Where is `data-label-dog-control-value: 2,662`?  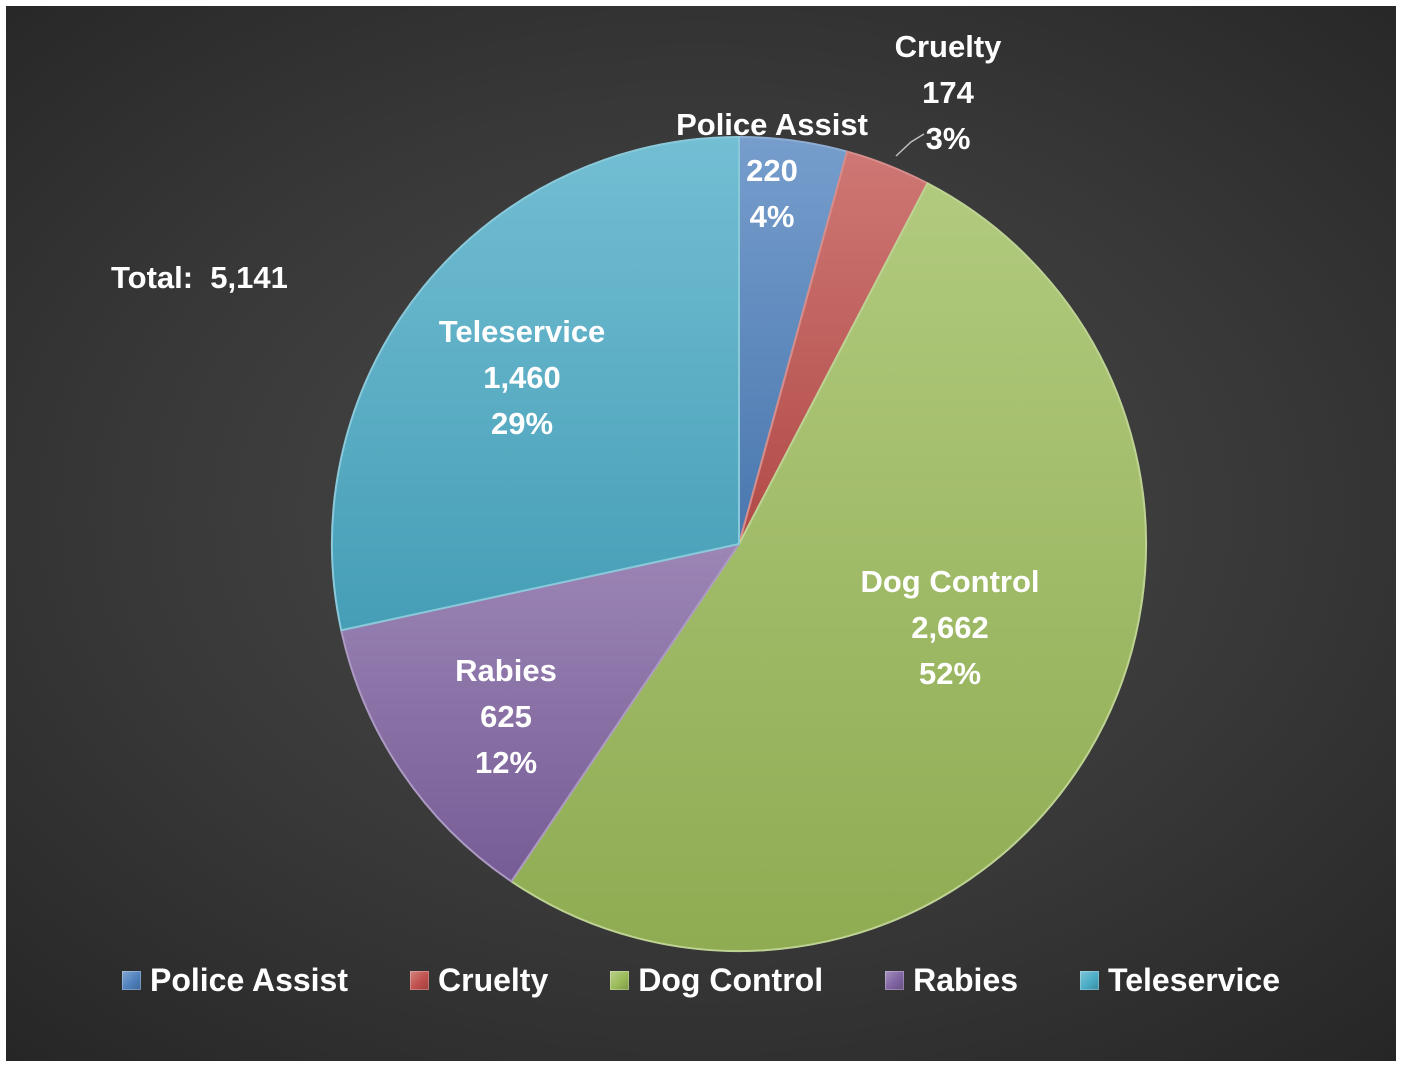
data-label-dog-control-value: 2,662 is located at coordinates (950, 627).